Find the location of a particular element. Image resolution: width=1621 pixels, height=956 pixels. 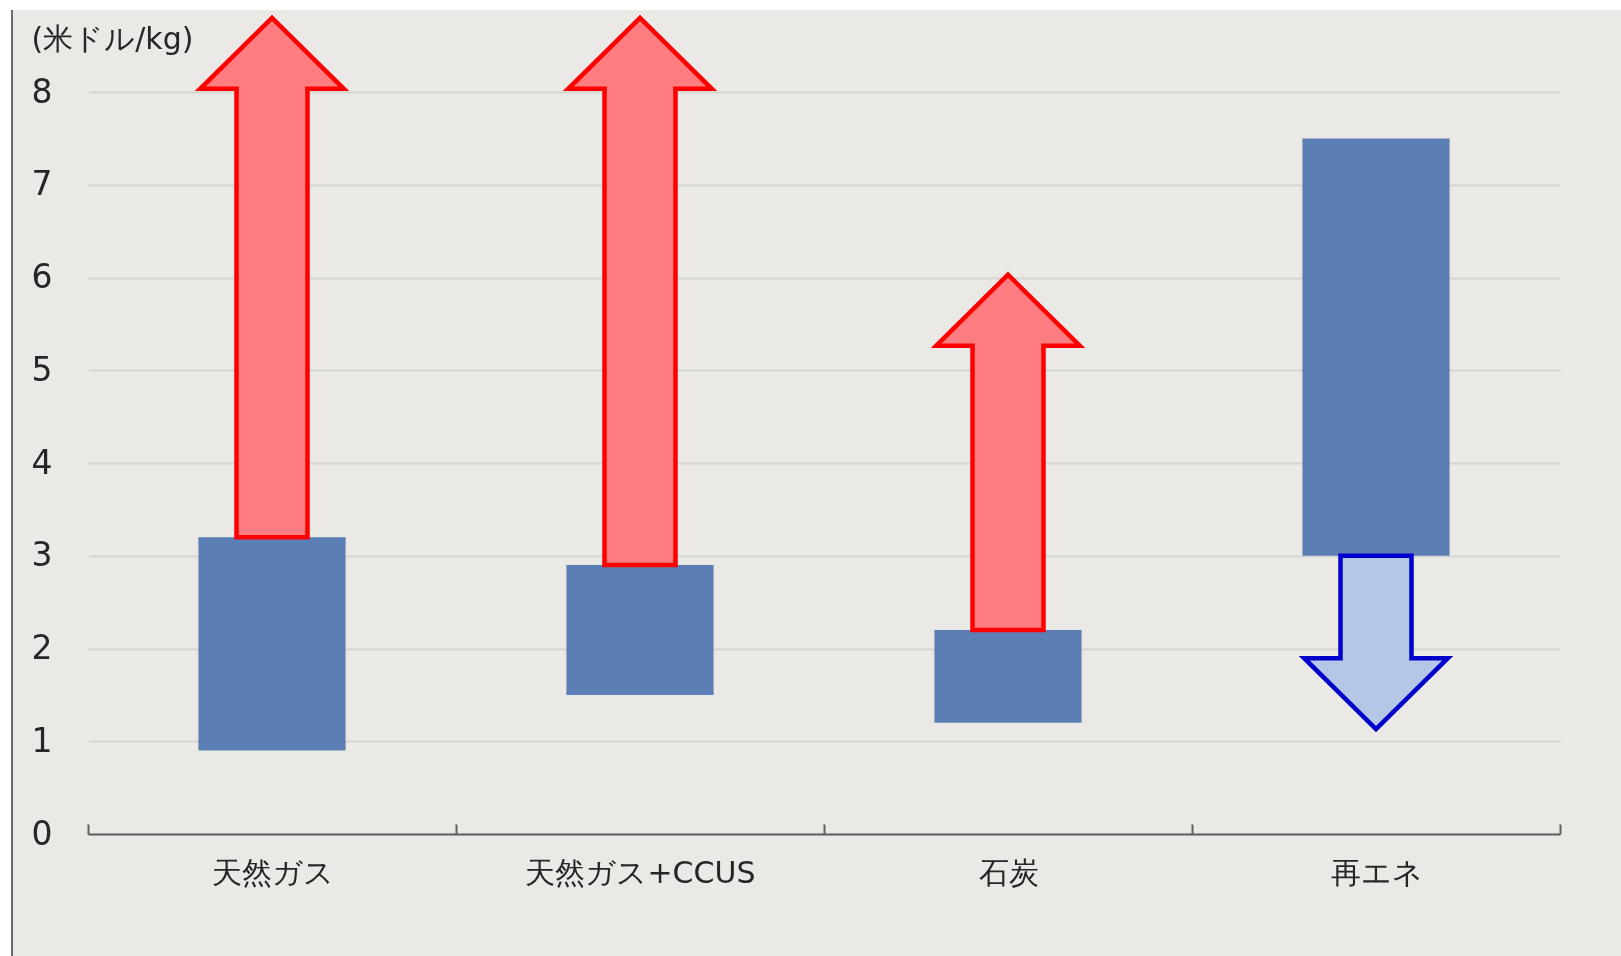

x-tick-label: 天然ガス is located at coordinates (272, 872).